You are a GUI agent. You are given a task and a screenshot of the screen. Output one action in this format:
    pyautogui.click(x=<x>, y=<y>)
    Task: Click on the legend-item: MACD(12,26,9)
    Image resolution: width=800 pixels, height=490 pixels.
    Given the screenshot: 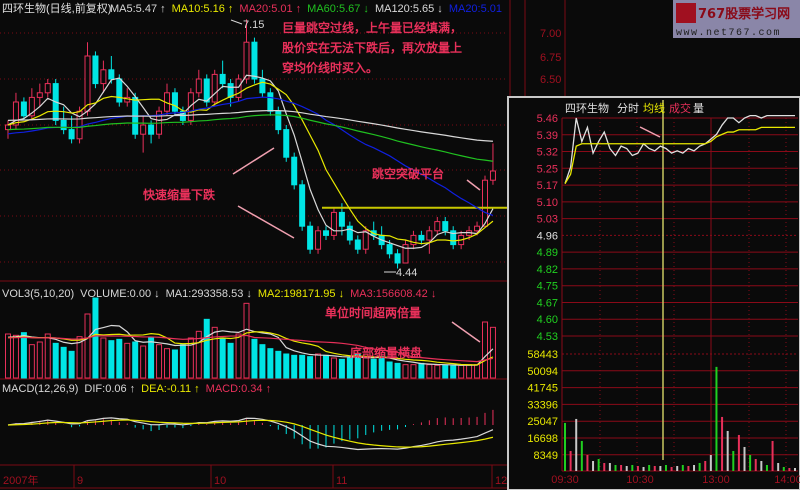 What is the action you would take?
    pyautogui.click(x=40, y=389)
    